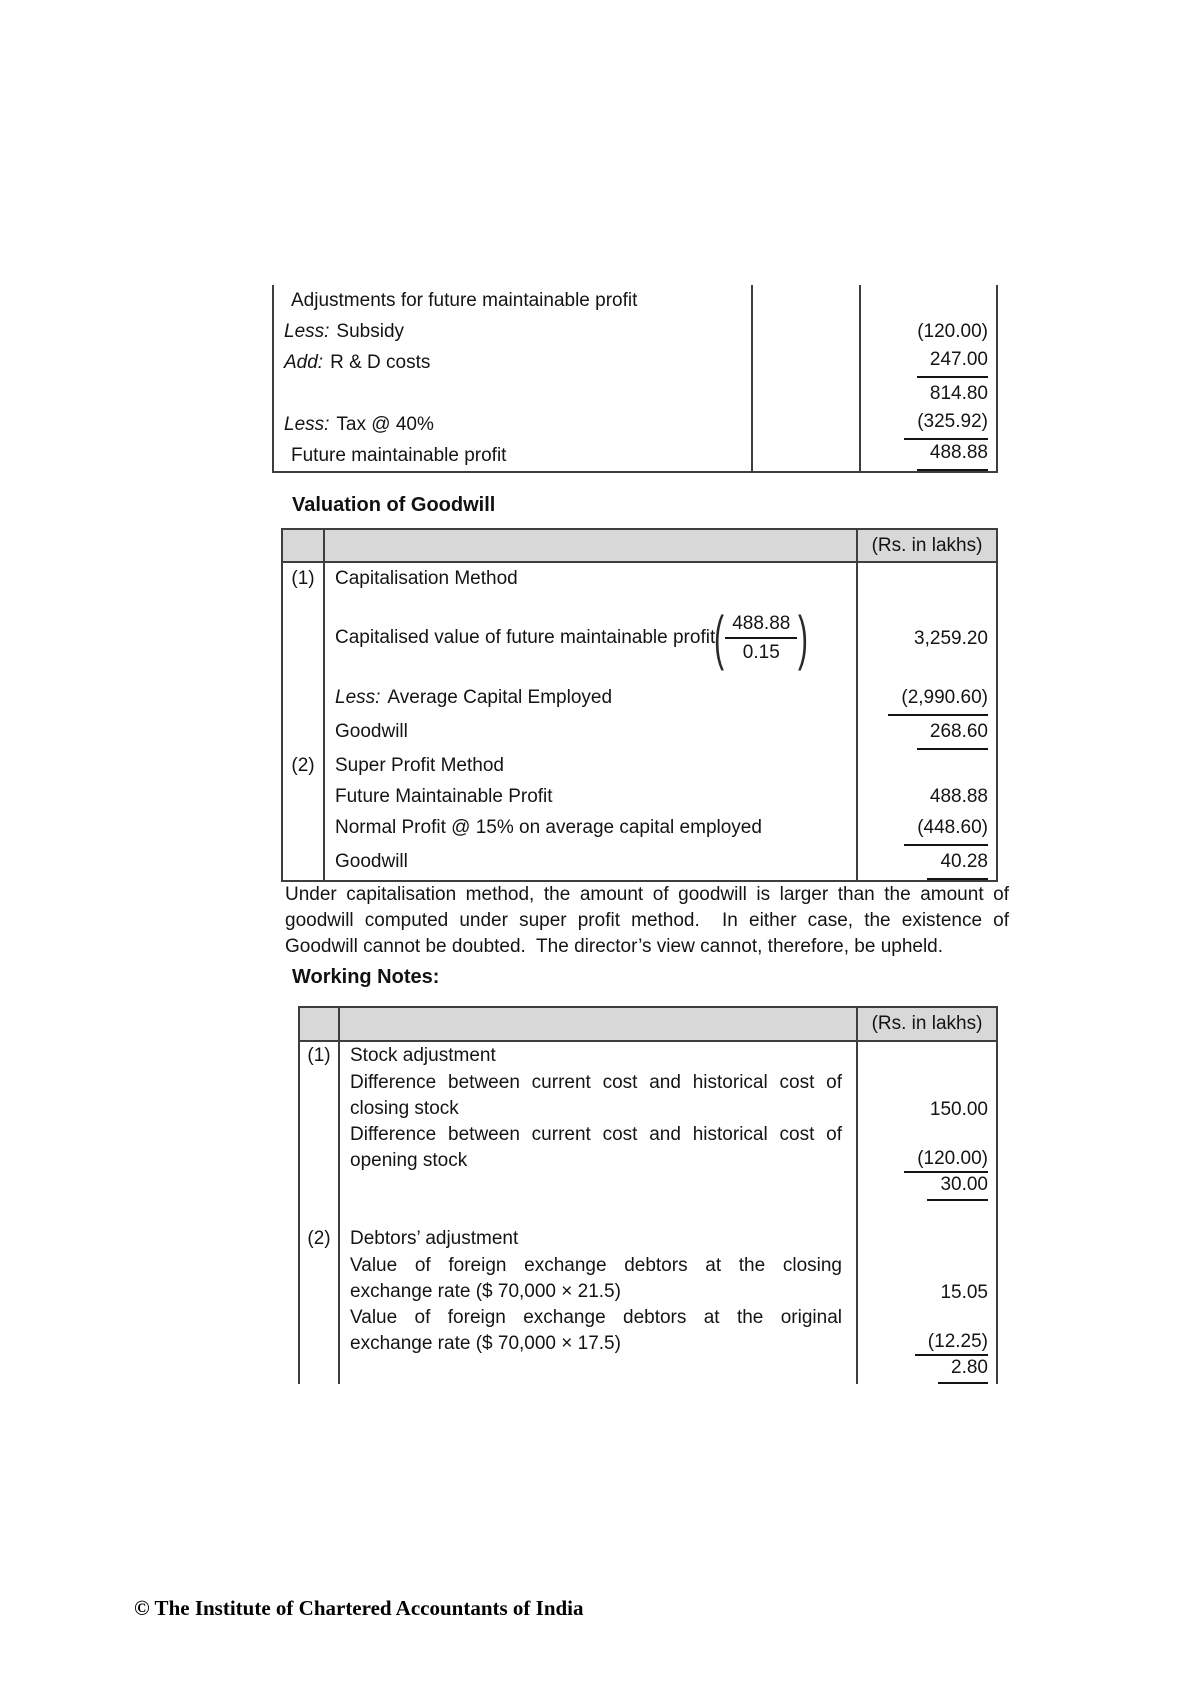 This screenshot has height=1684, width=1191. What do you see at coordinates (951, 1343) in the screenshot?
I see `row-value: (12.25)` at bounding box center [951, 1343].